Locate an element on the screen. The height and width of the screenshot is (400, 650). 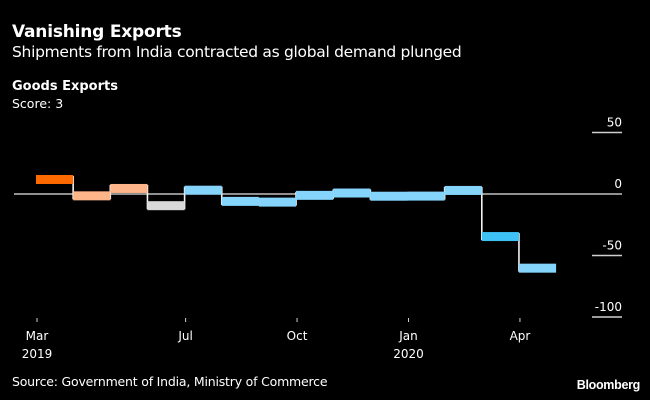
chart-title: Goods Exports is located at coordinates (65, 86).